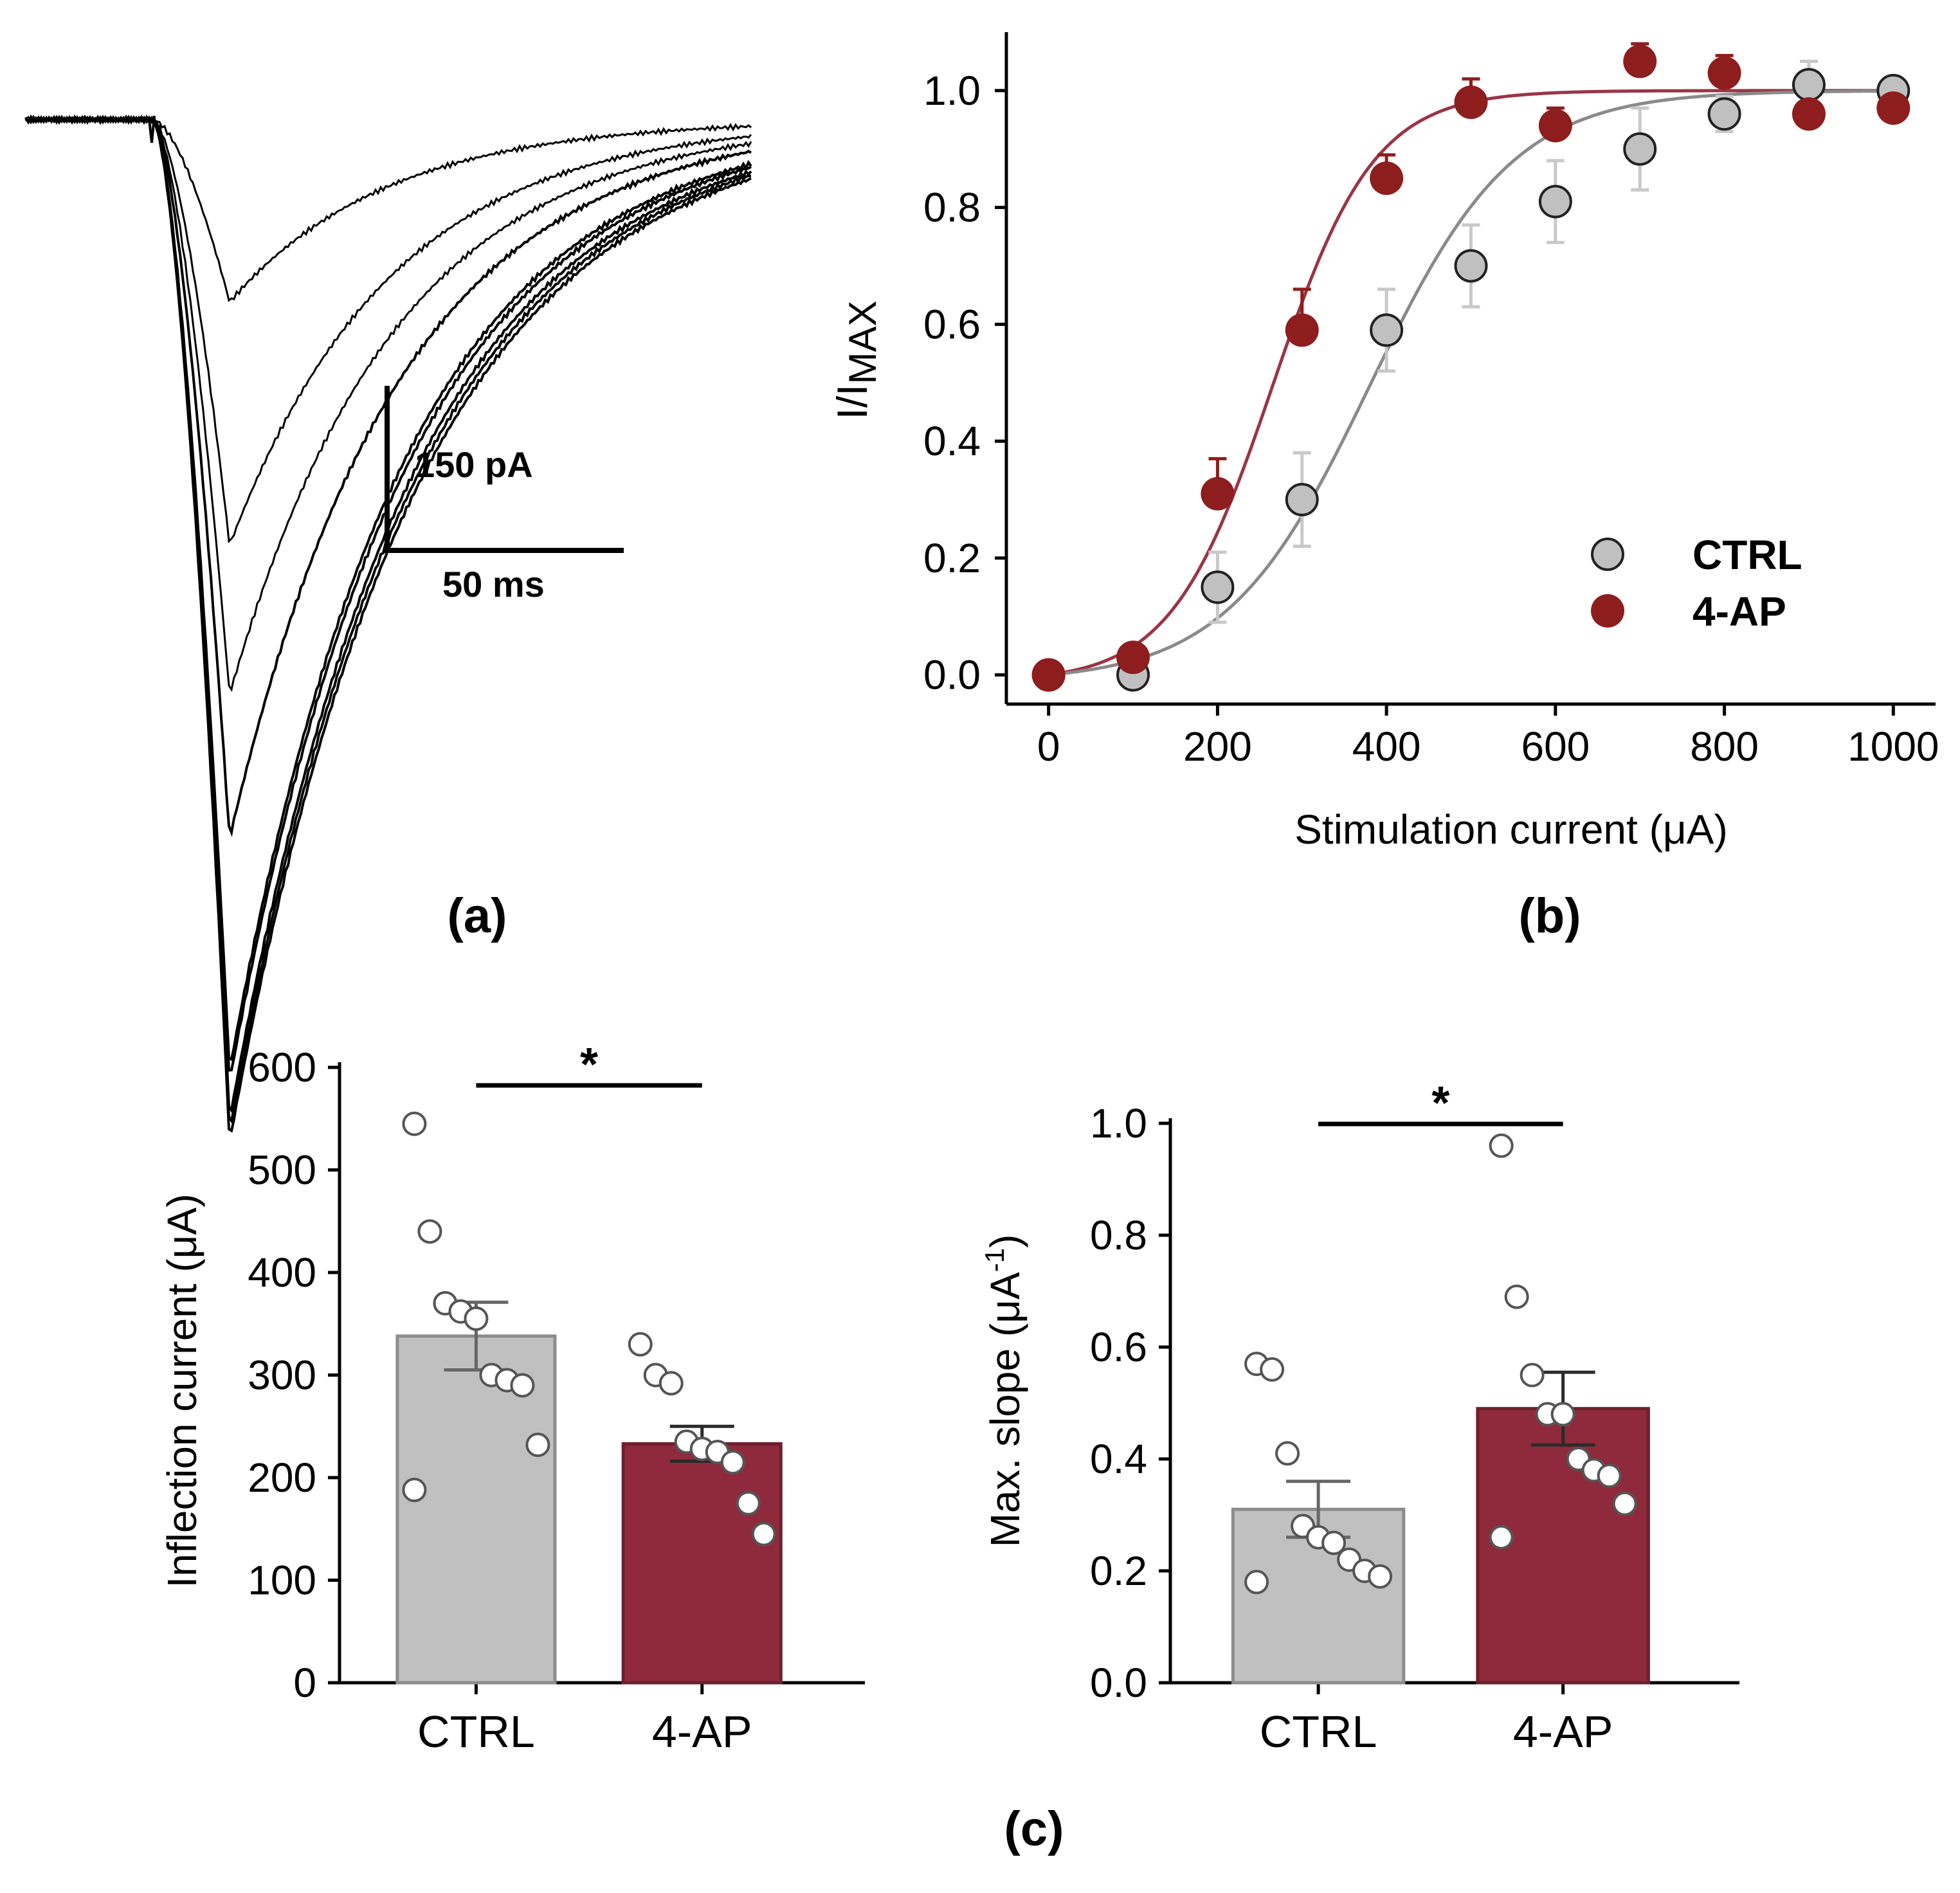  What do you see at coordinates (702, 1563) in the screenshot?
I see `bar-4ap` at bounding box center [702, 1563].